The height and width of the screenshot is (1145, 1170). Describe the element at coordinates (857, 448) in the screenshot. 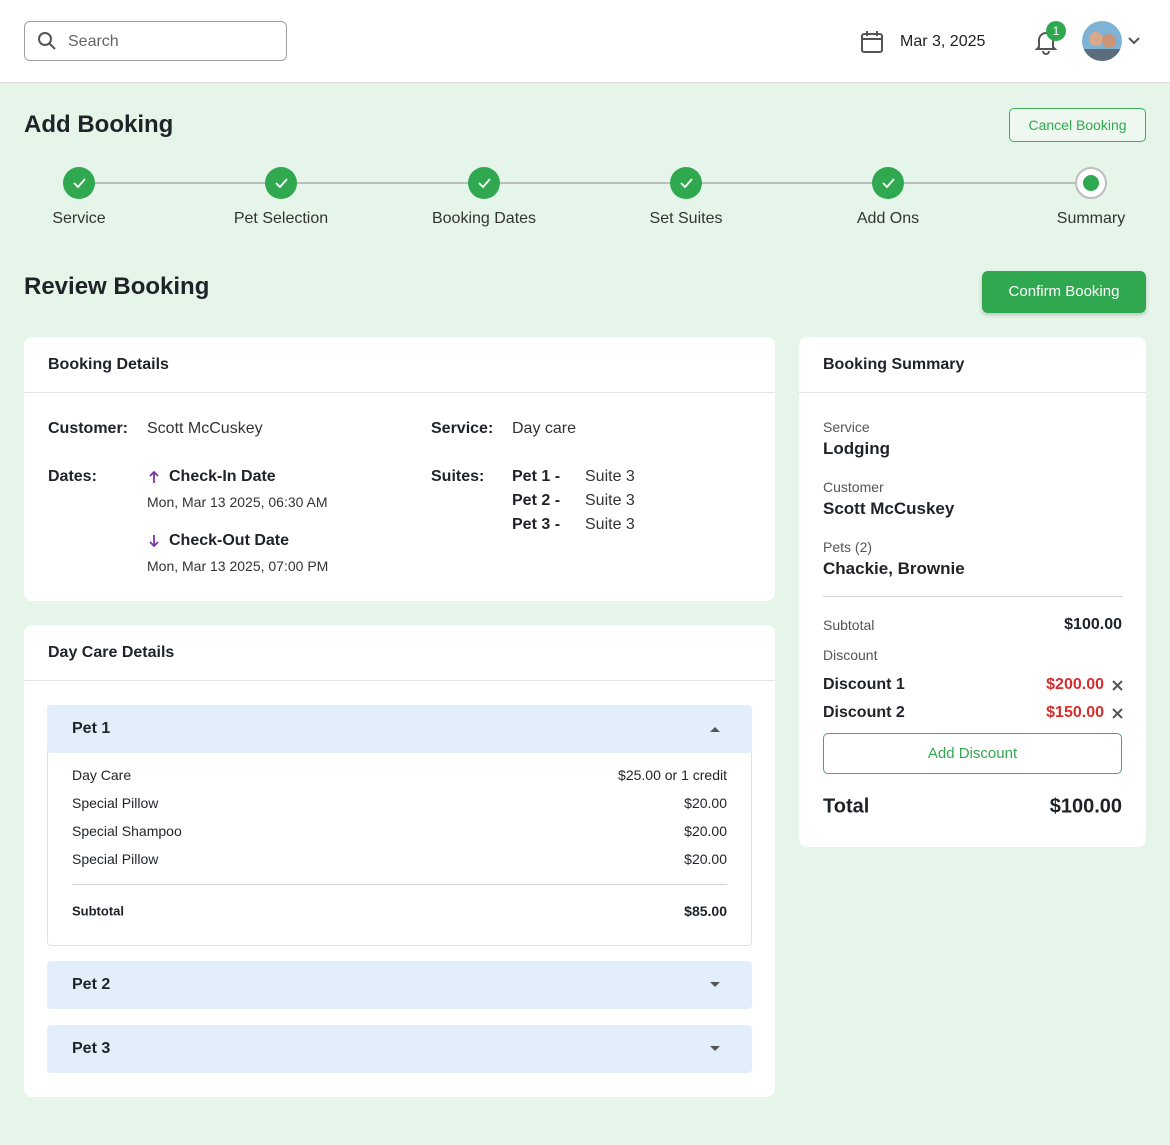

I see `value: Lodging` at that location.